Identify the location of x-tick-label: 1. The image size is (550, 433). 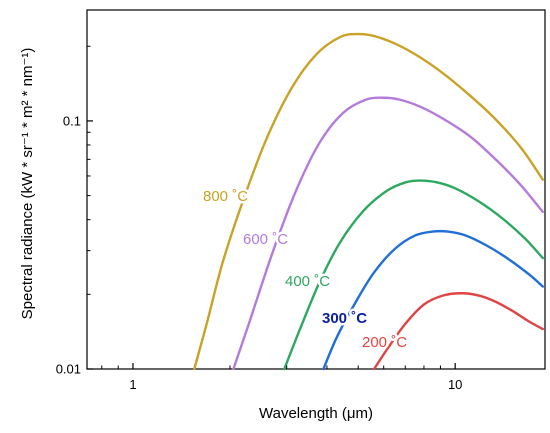
(132, 384).